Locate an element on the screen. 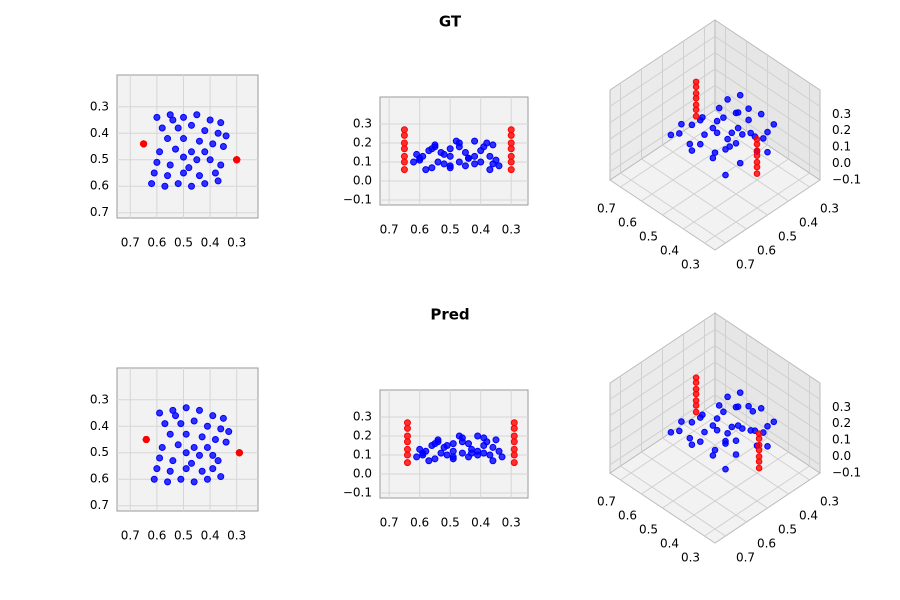 This screenshot has width=900, height=600. z-tick-label: 0.1 is located at coordinates (841, 147).